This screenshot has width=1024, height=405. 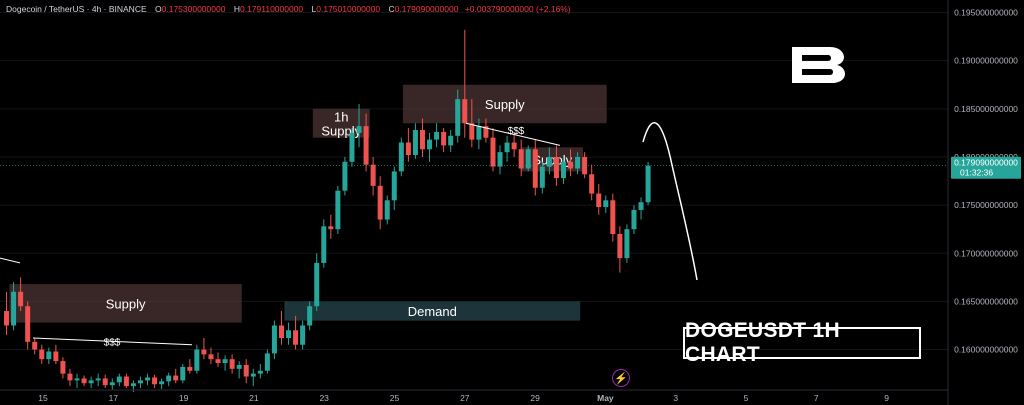 I want to click on y-tick-label: 0.195000000000, so click(x=986, y=13).